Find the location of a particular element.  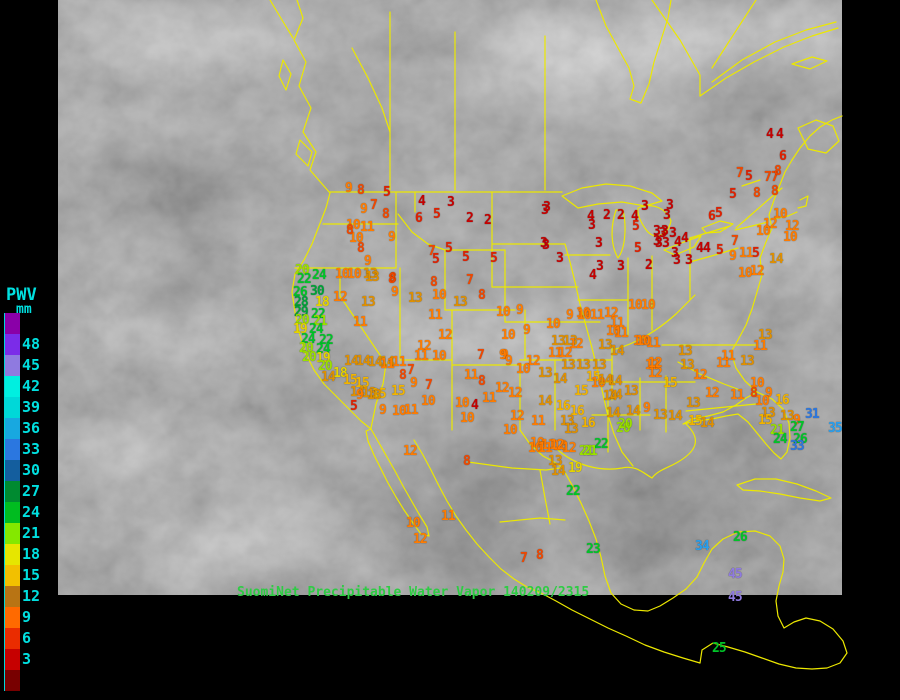

legend-tick-label: 9 is located at coordinates (27, 617).